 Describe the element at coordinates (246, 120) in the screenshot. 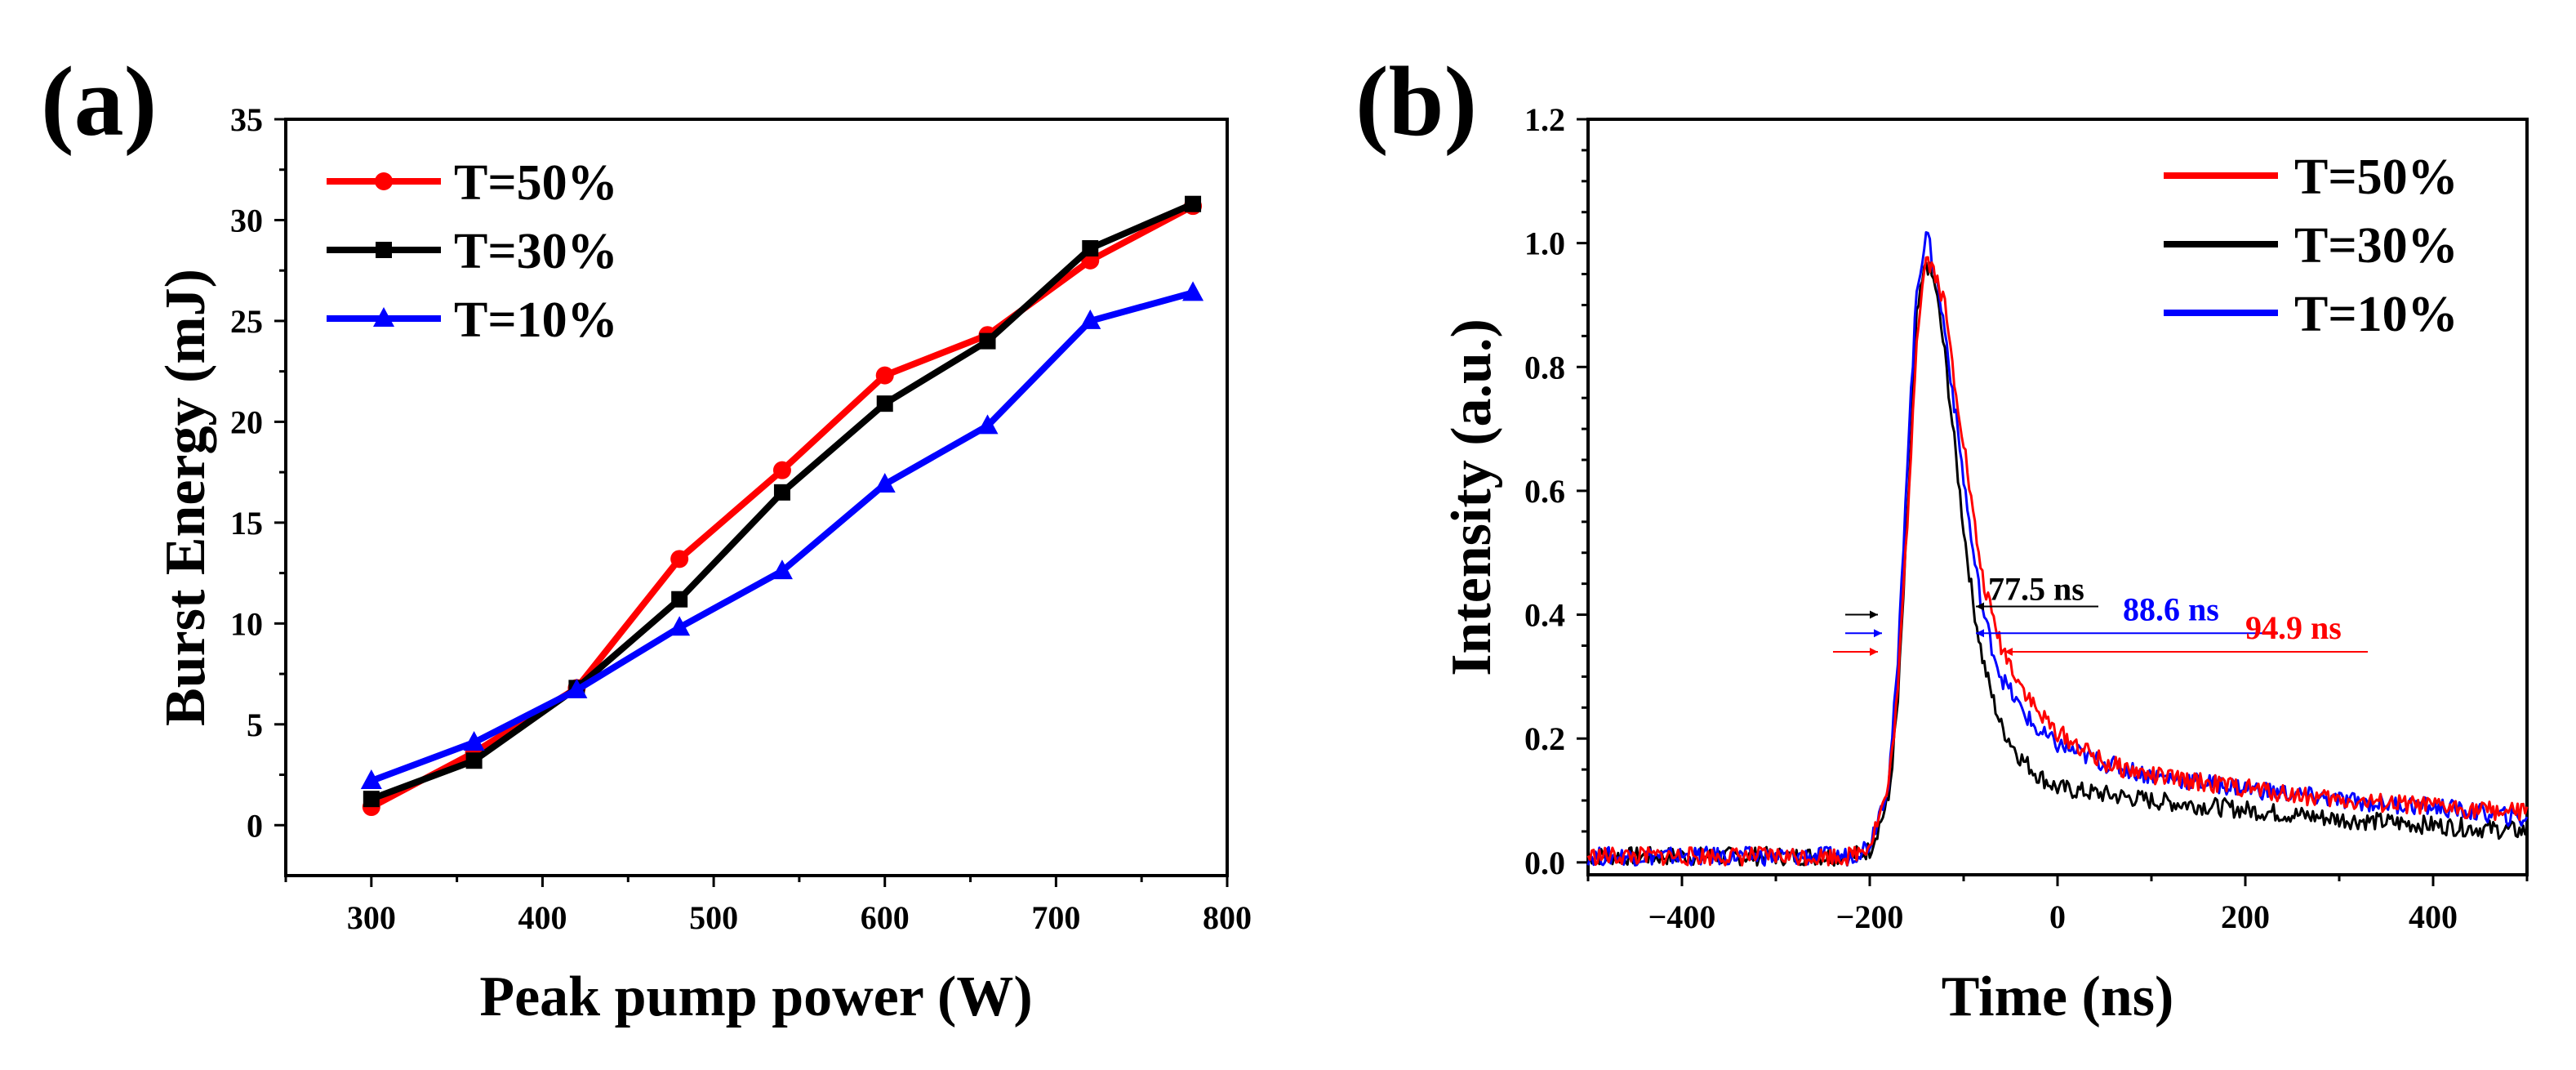

I see `y-tick-label: 35` at that location.